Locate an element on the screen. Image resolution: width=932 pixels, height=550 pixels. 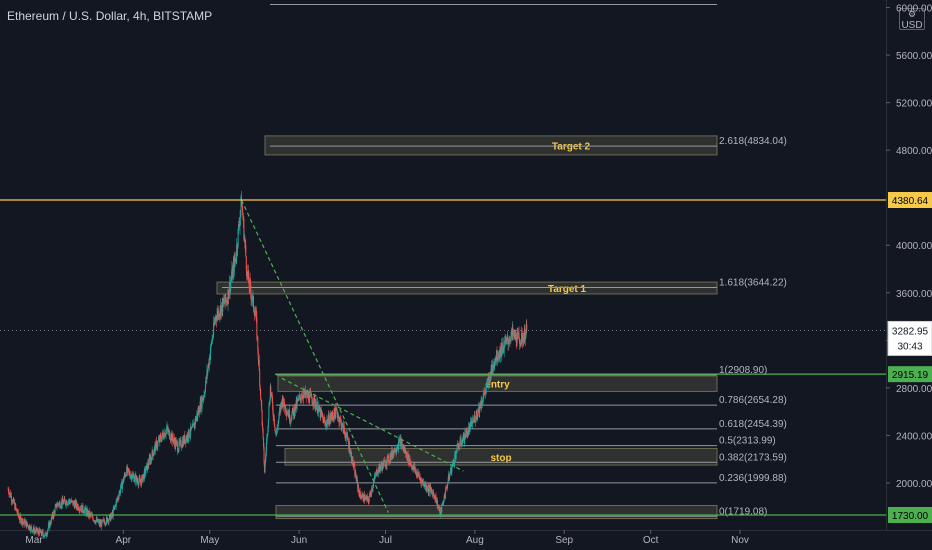
chart-title: Ethereum / U.S. Dollar, 4h, BITSTAMP is located at coordinates (110, 16).